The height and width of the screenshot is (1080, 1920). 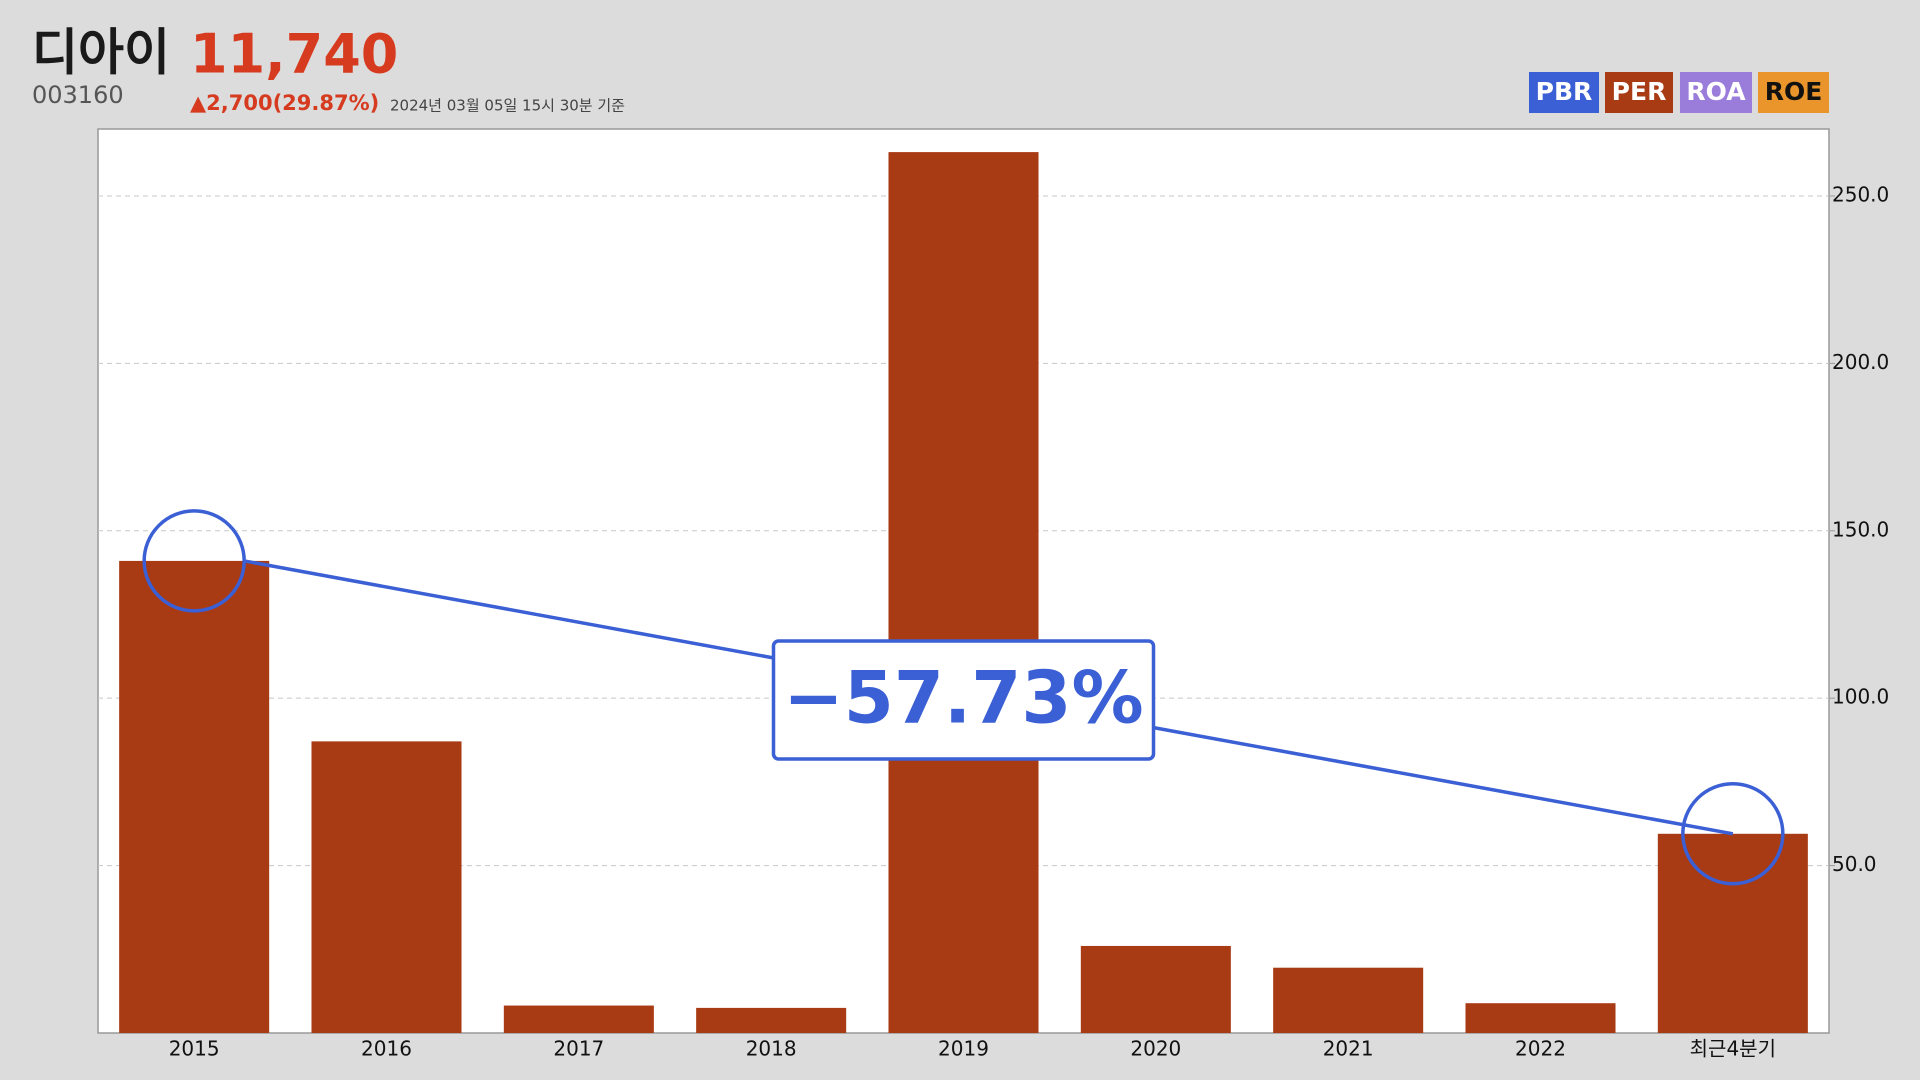 What do you see at coordinates (1733, 1049) in the screenshot?
I see `x-tick-label: 최근4분기` at bounding box center [1733, 1049].